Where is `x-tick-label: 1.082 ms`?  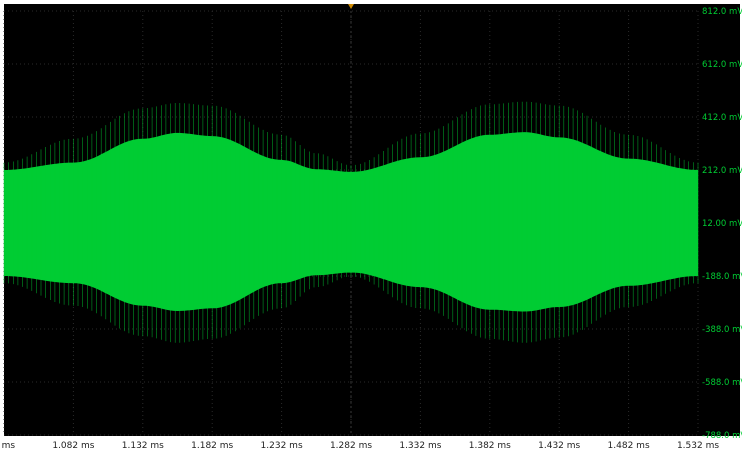
x-tick-label: 1.082 ms is located at coordinates (73, 446).